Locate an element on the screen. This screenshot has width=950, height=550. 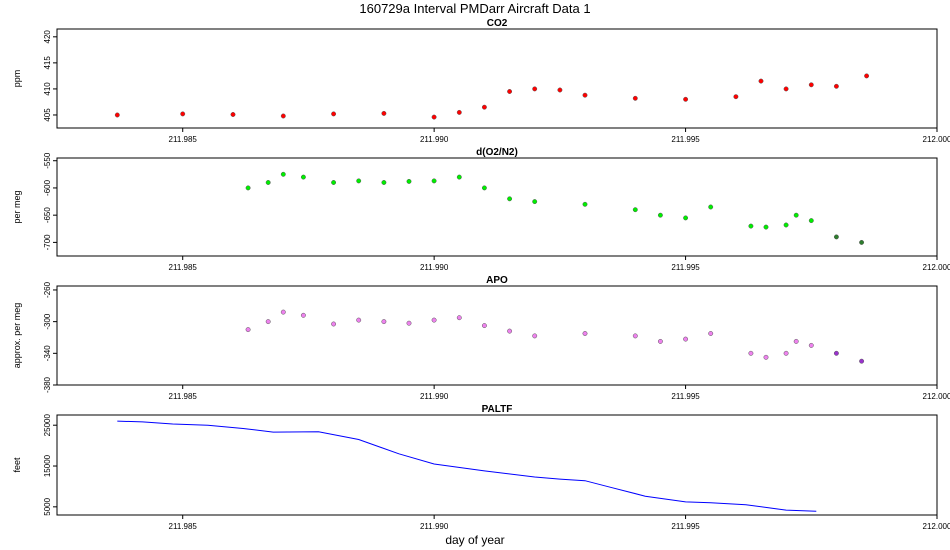
y-tick-label: 420 is located at coordinates (47, 37).